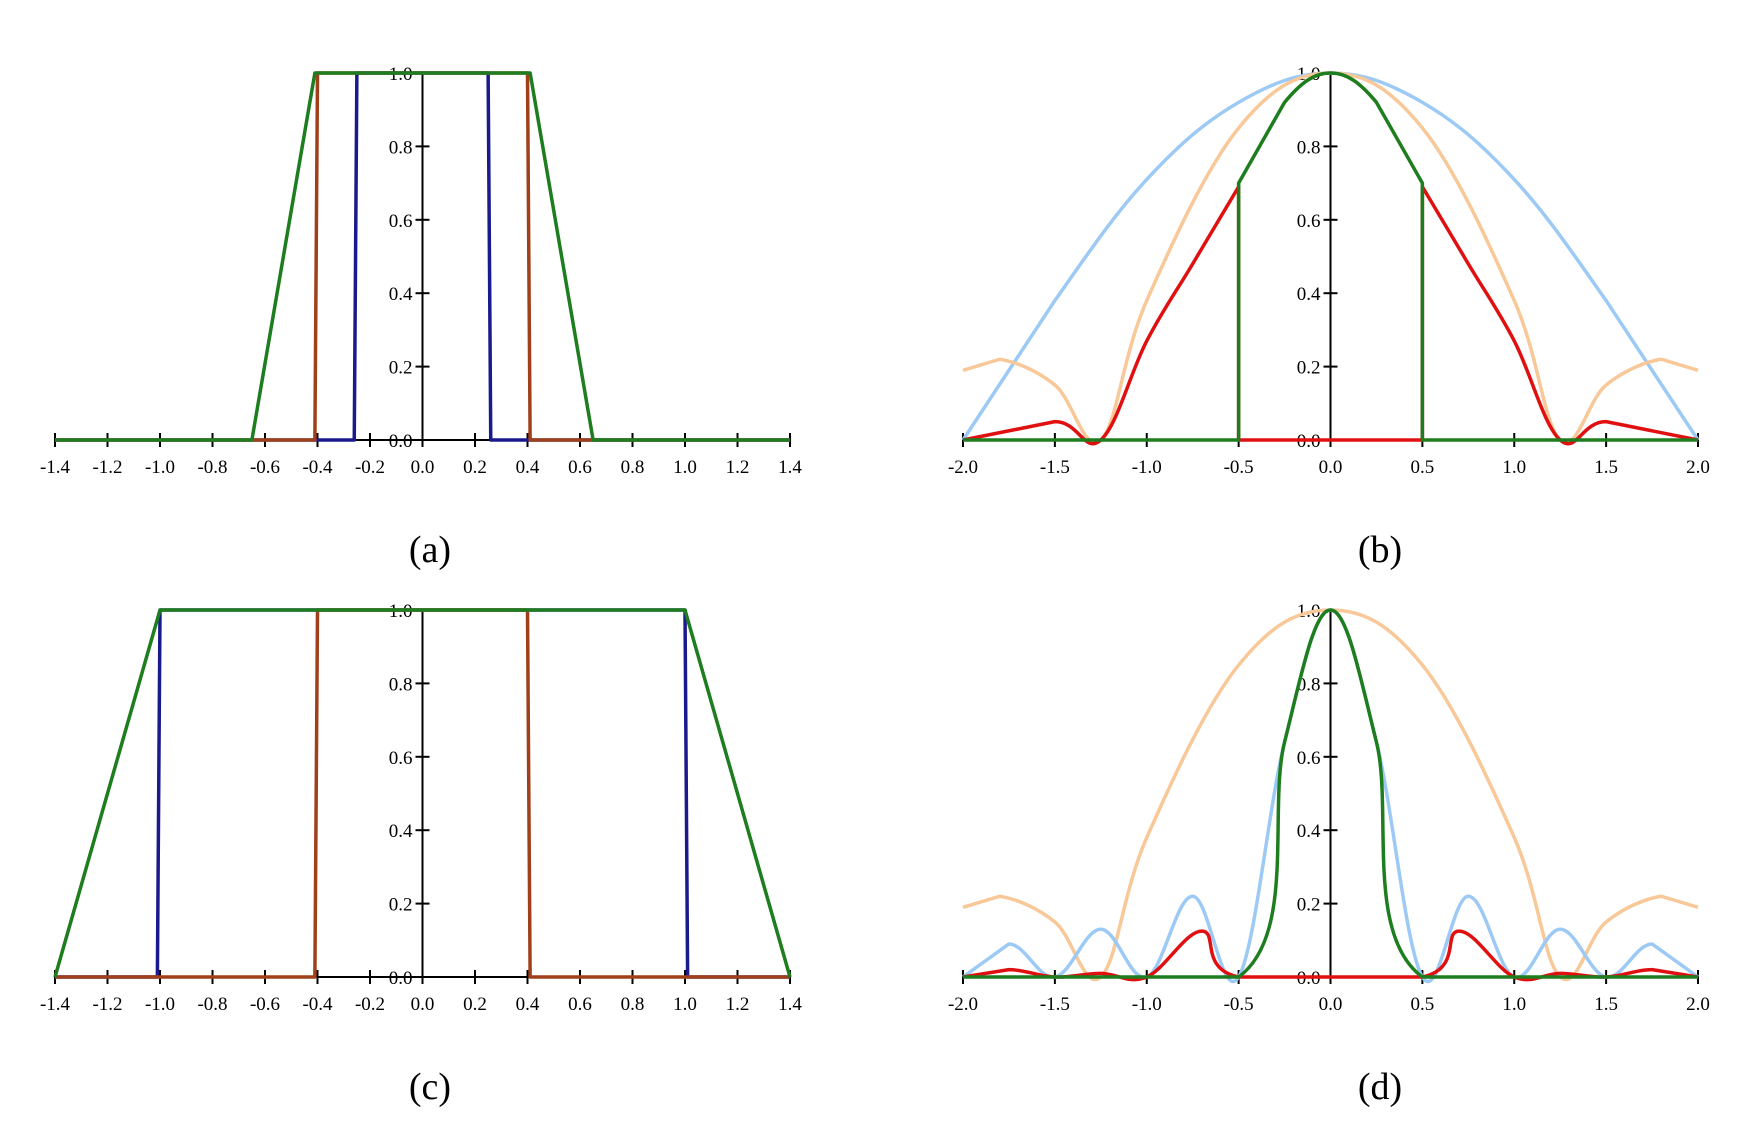  I want to click on chart-d-caption: (d), so click(1380, 1087).